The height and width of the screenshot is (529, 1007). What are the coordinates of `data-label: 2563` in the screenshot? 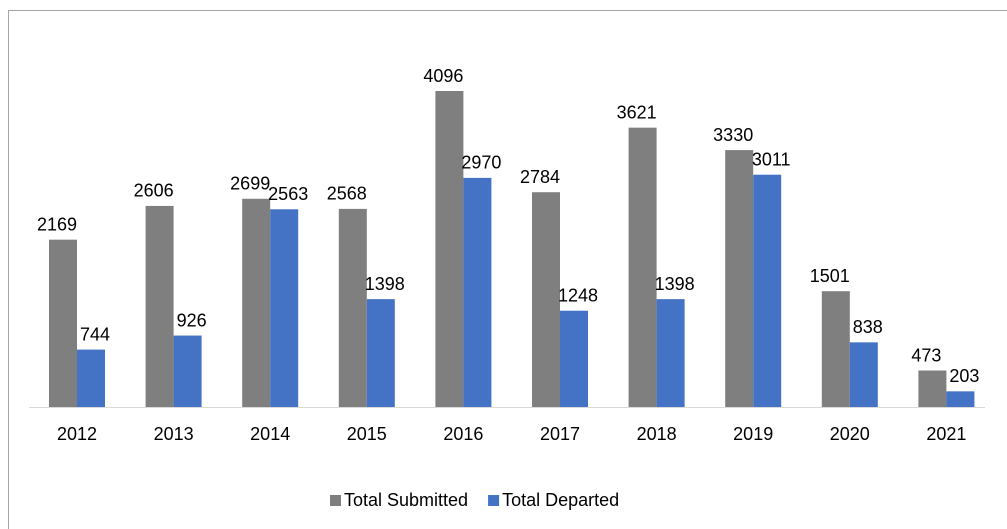 It's located at (288, 194).